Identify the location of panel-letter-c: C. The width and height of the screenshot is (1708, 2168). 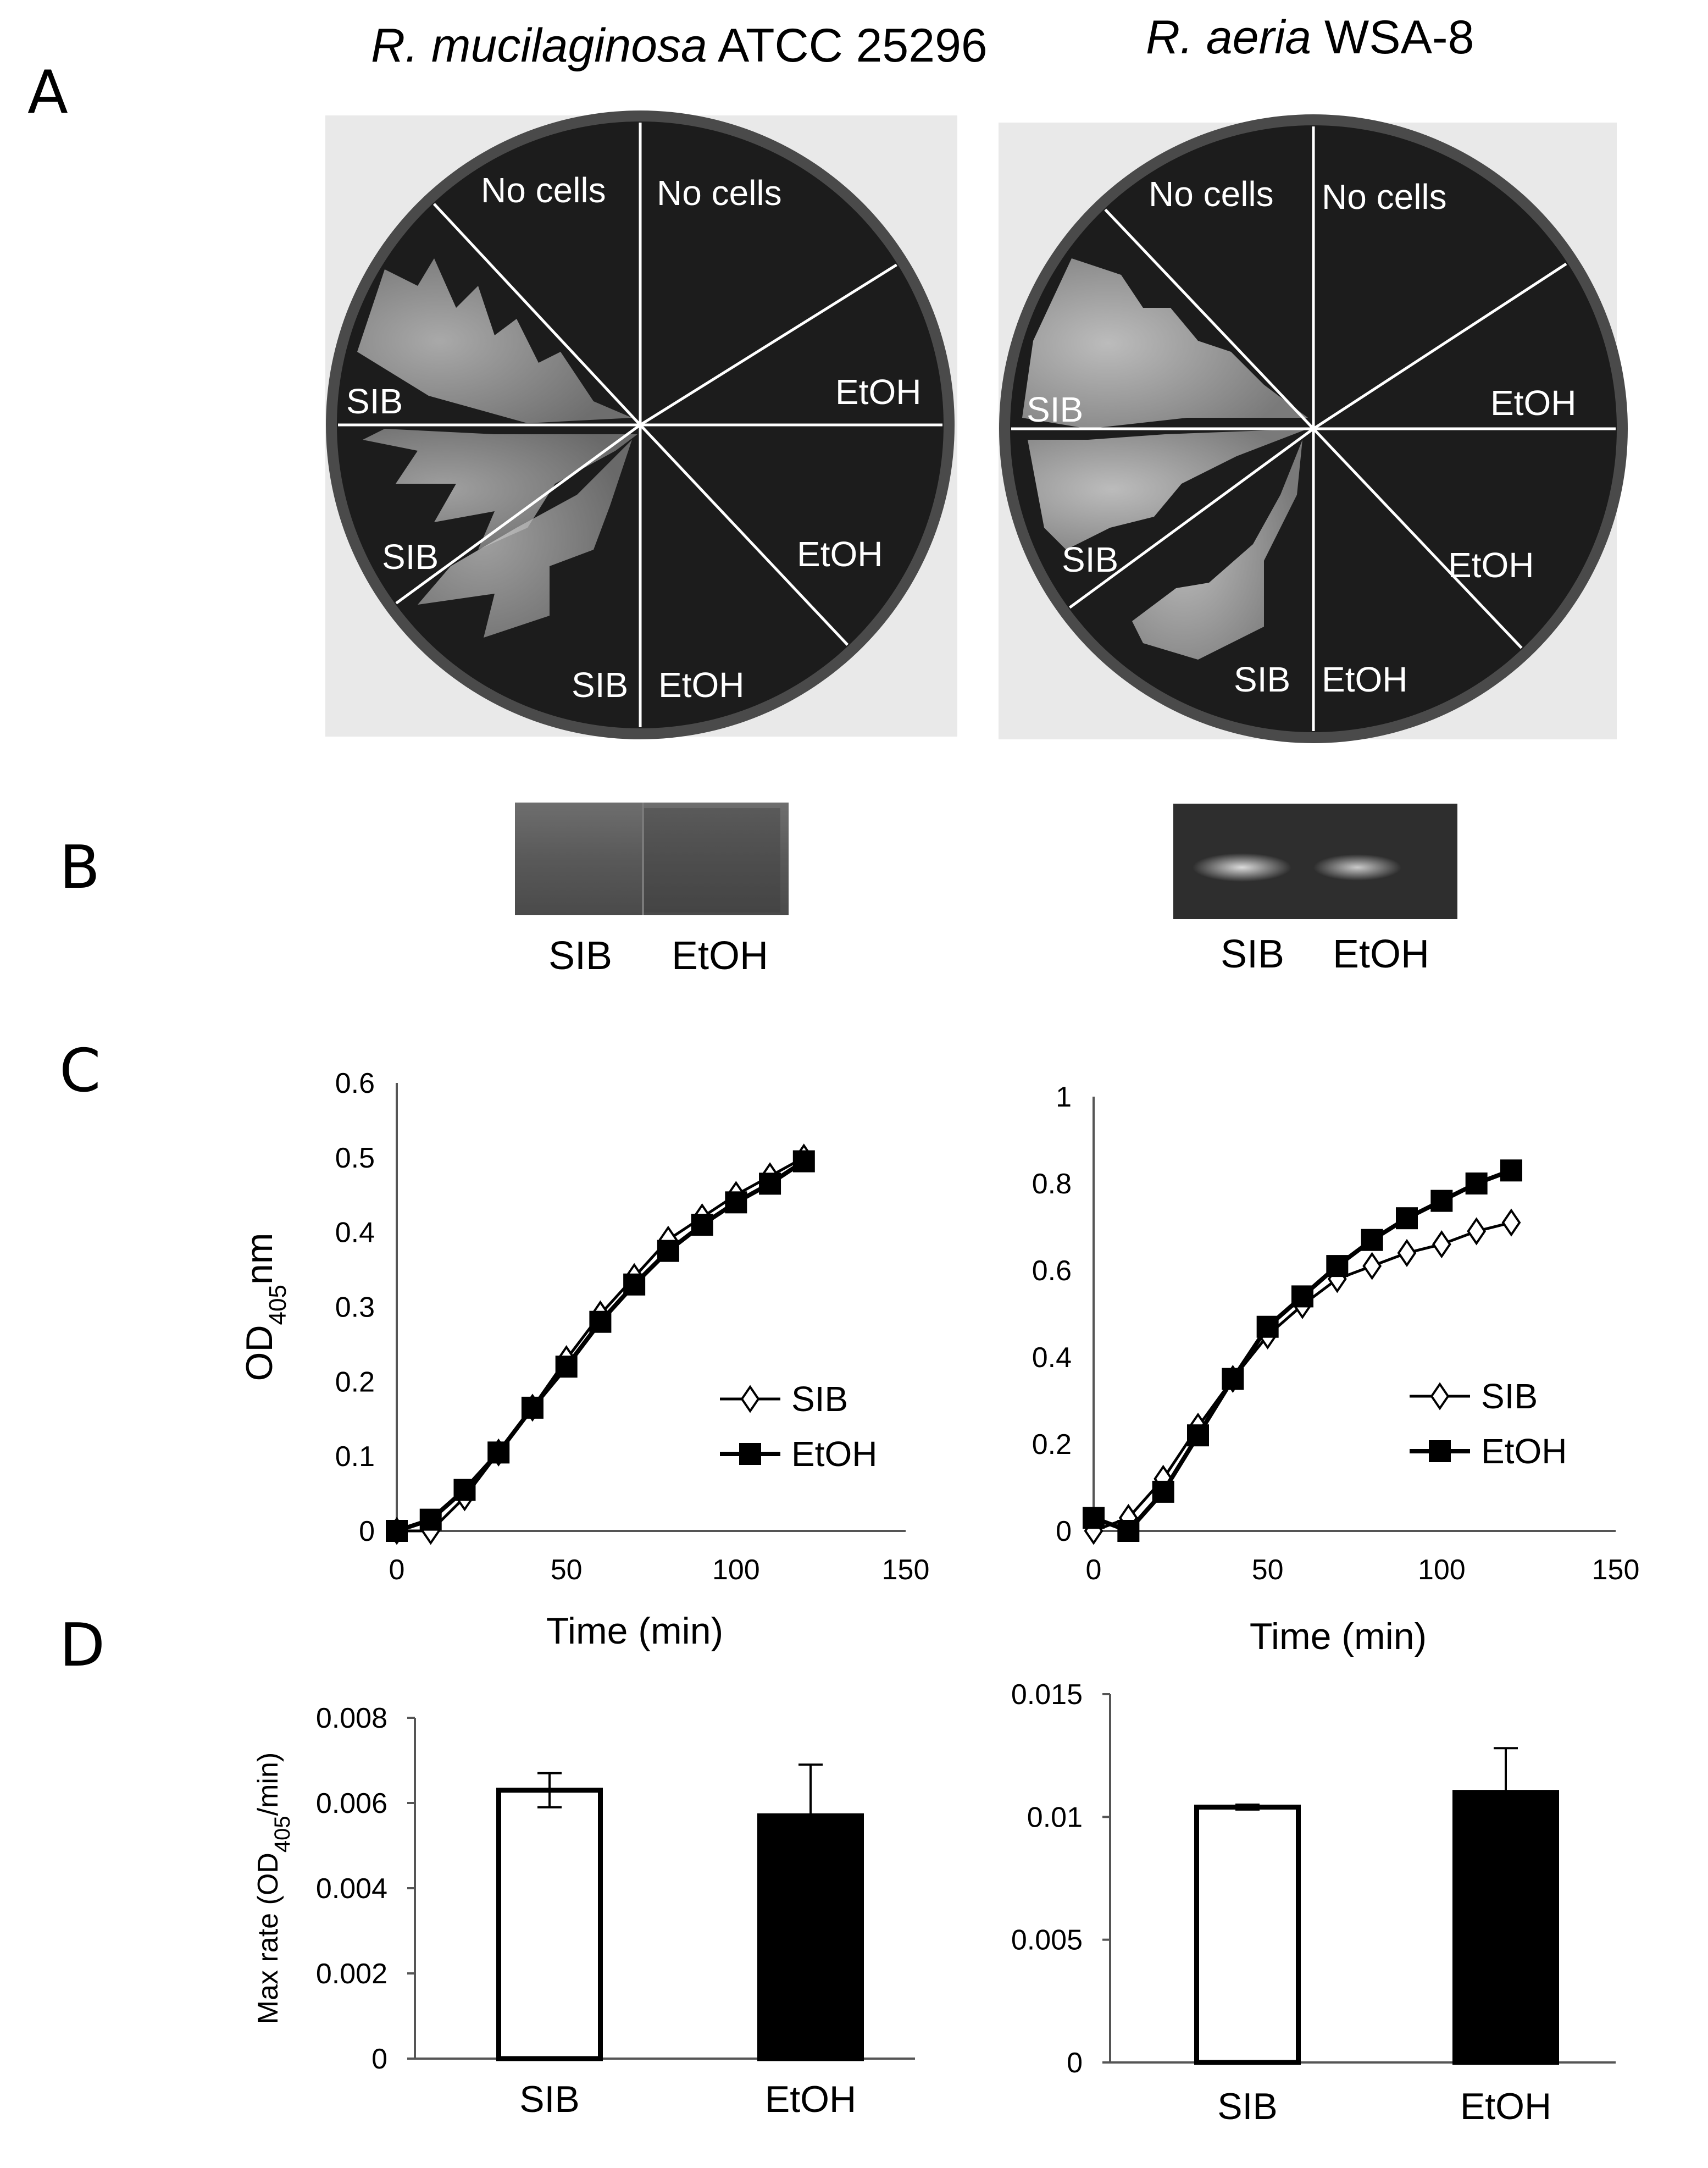
(80, 1071).